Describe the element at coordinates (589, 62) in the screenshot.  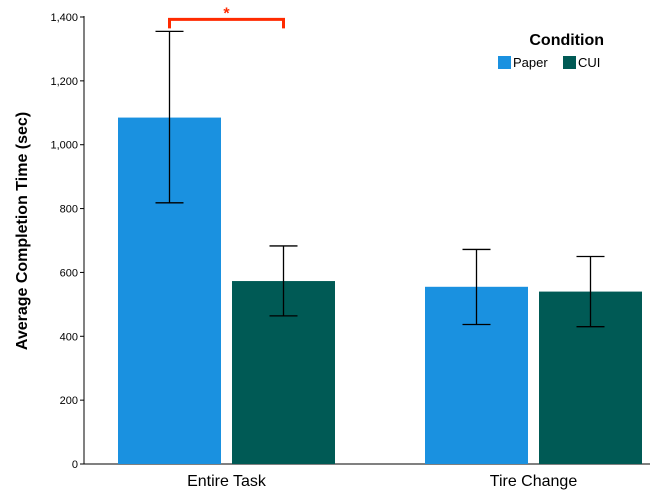
I see `legend-label-cui: CUI` at that location.